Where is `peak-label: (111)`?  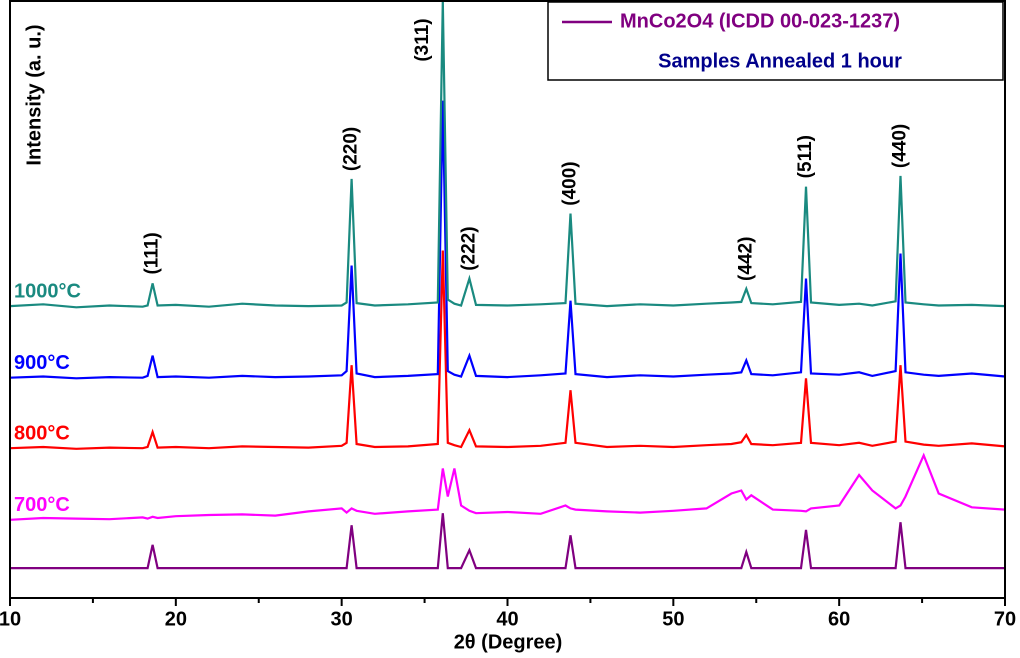 peak-label: (111) is located at coordinates (152, 253).